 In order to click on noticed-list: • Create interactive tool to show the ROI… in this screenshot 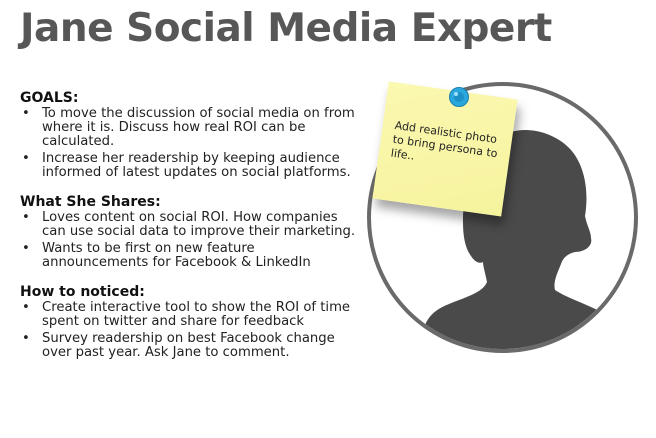, I will do `click(192, 330)`.